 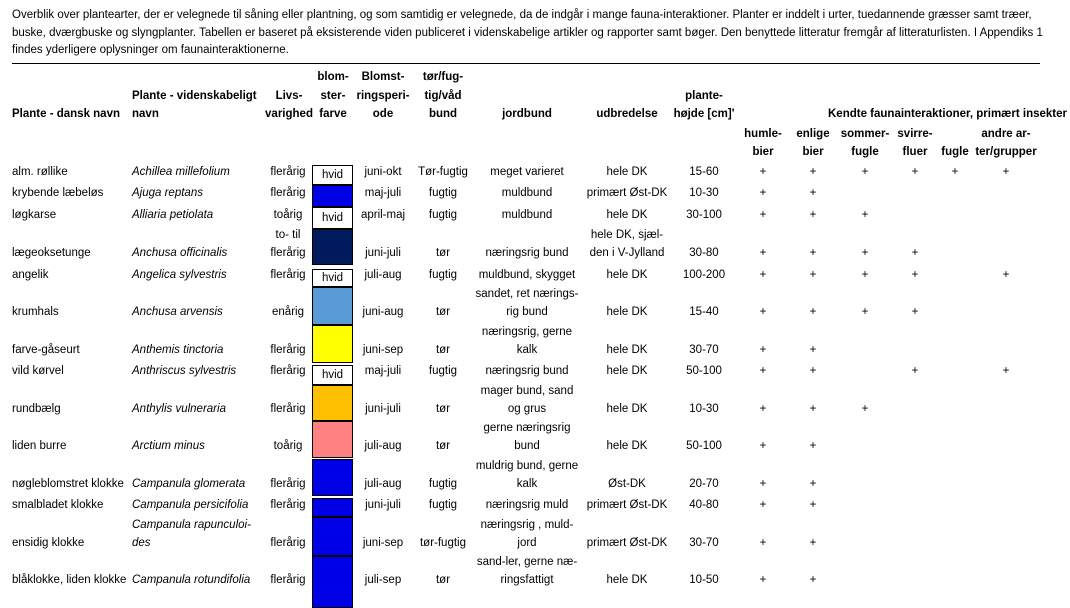 What do you see at coordinates (39, 446) in the screenshot?
I see `row-dansk-navn: liden burre` at bounding box center [39, 446].